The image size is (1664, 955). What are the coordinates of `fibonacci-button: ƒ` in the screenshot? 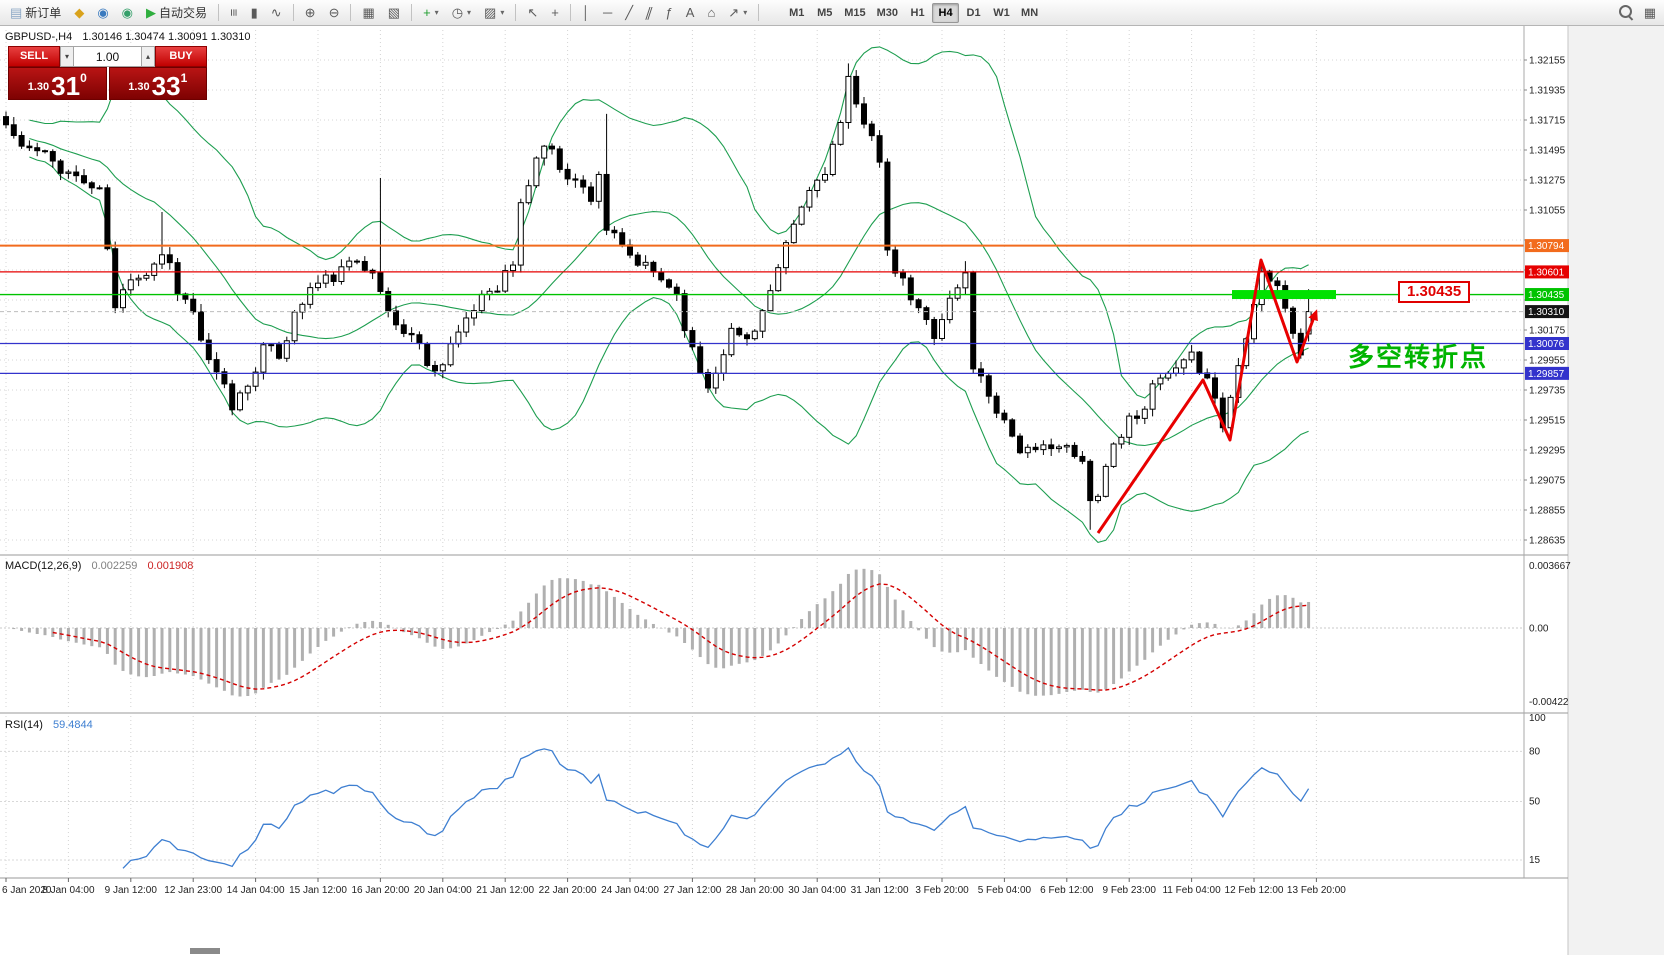 It's located at (669, 13).